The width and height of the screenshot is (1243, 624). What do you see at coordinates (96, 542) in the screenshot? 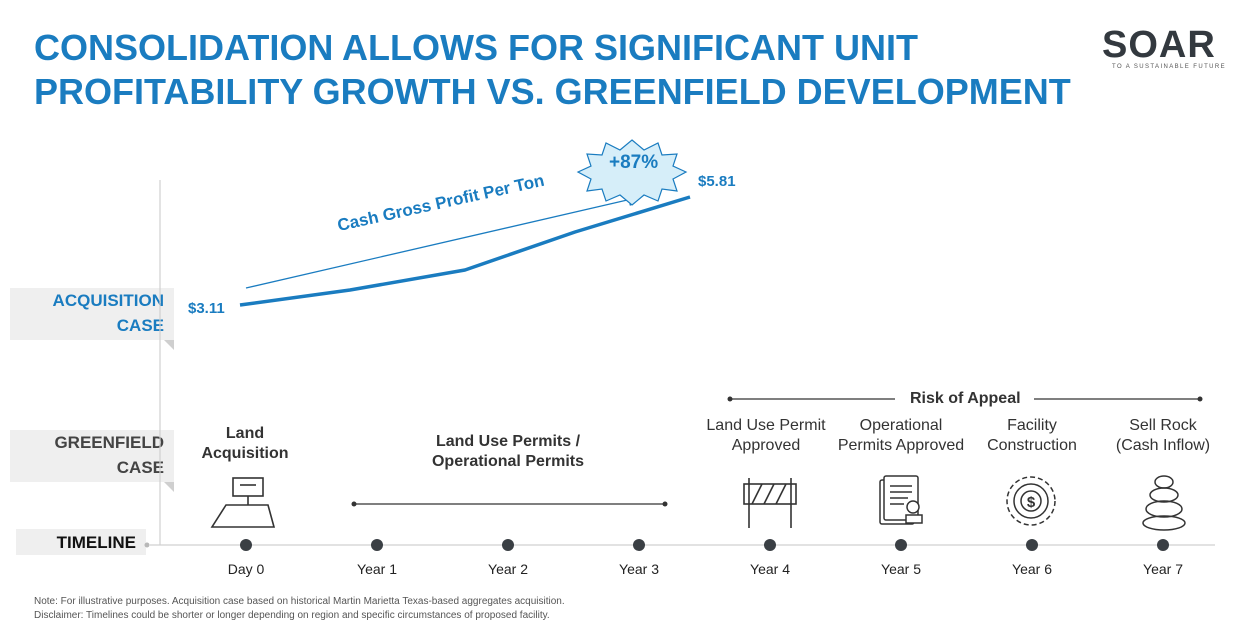
I see `timeline-label-text: TIMELINE` at bounding box center [96, 542].